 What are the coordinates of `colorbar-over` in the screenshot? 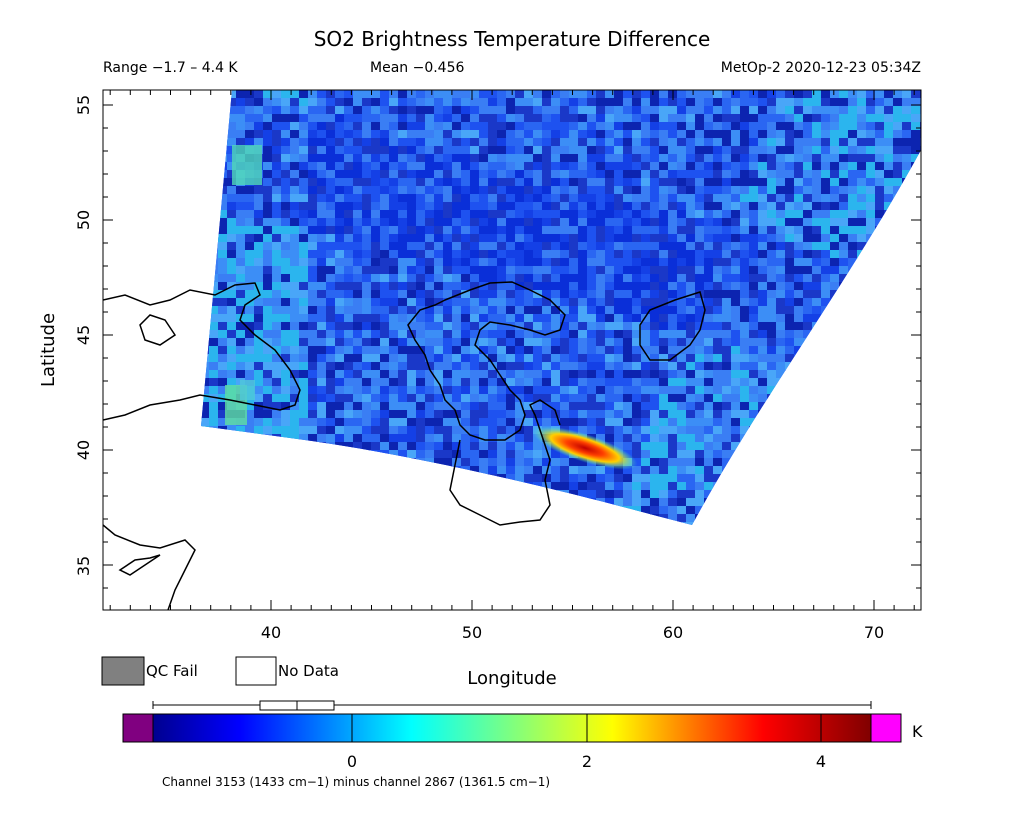 It's located at (886, 728).